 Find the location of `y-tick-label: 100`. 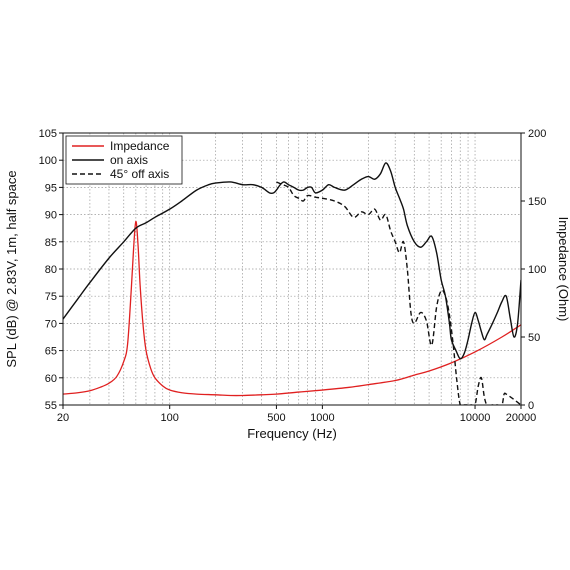

y-tick-label: 100 is located at coordinates (48, 161).